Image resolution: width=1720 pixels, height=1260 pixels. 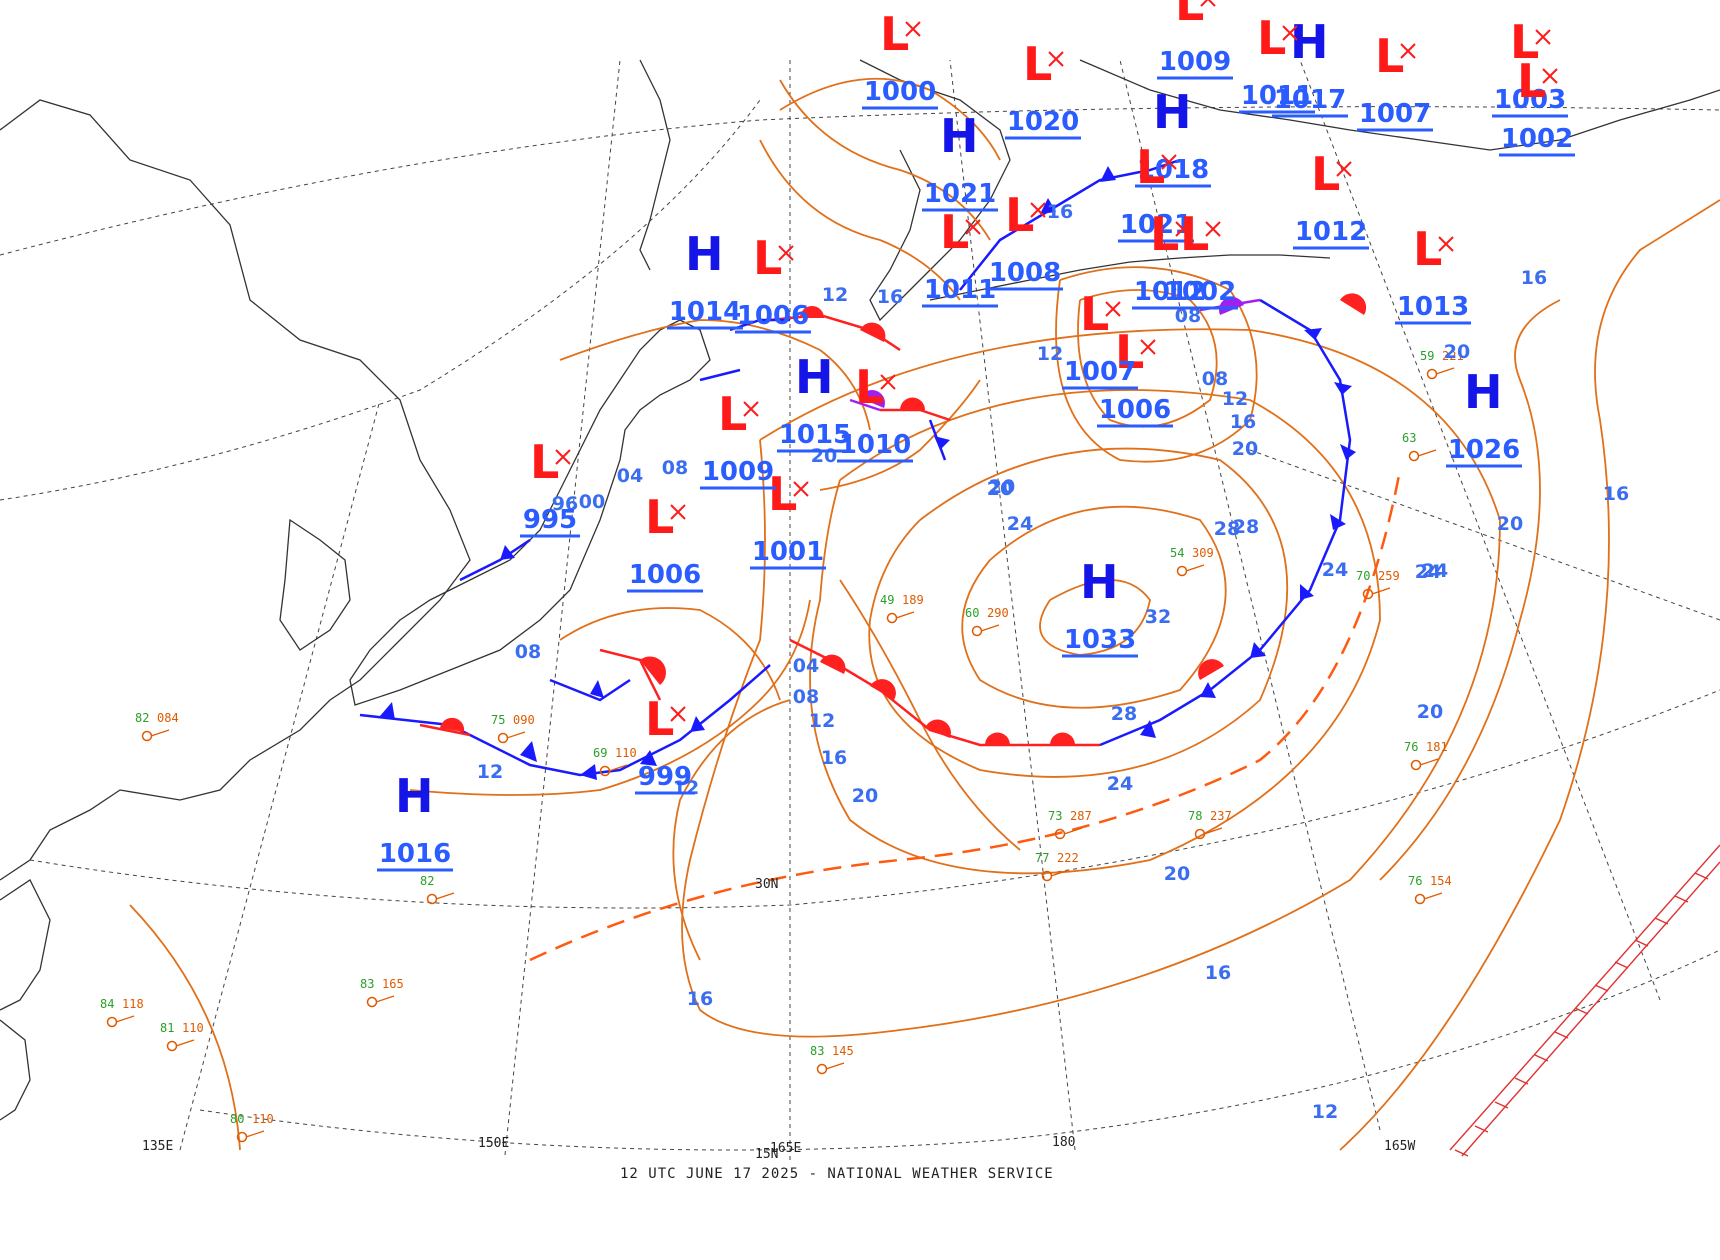 What do you see at coordinates (1135, 410) in the screenshot?
I see `pressure-value: 1006` at bounding box center [1135, 410].